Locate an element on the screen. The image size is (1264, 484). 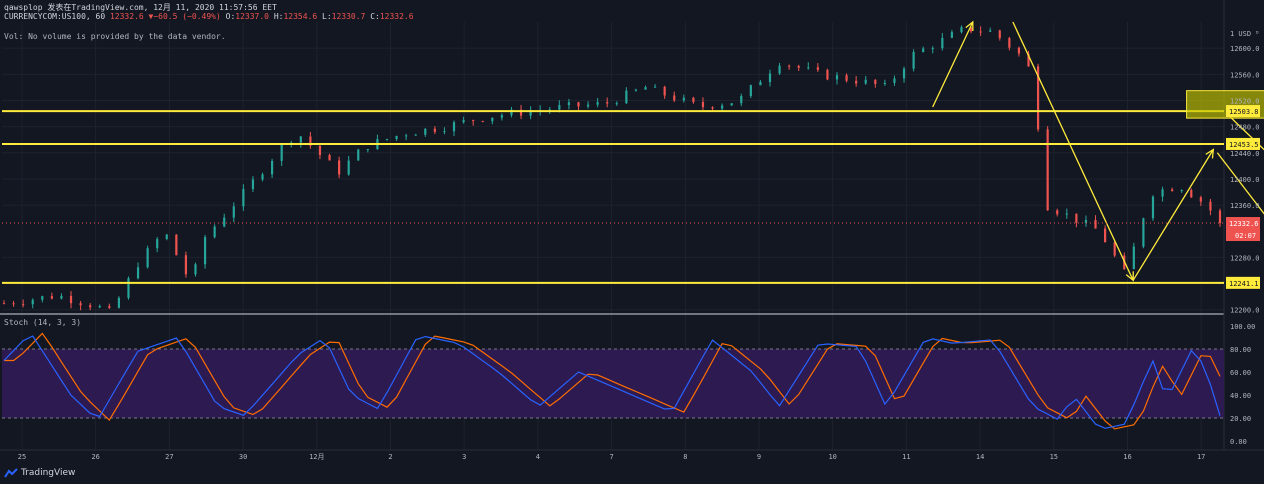
stoch-overbought-oversold-band is located at coordinates (613, 383).